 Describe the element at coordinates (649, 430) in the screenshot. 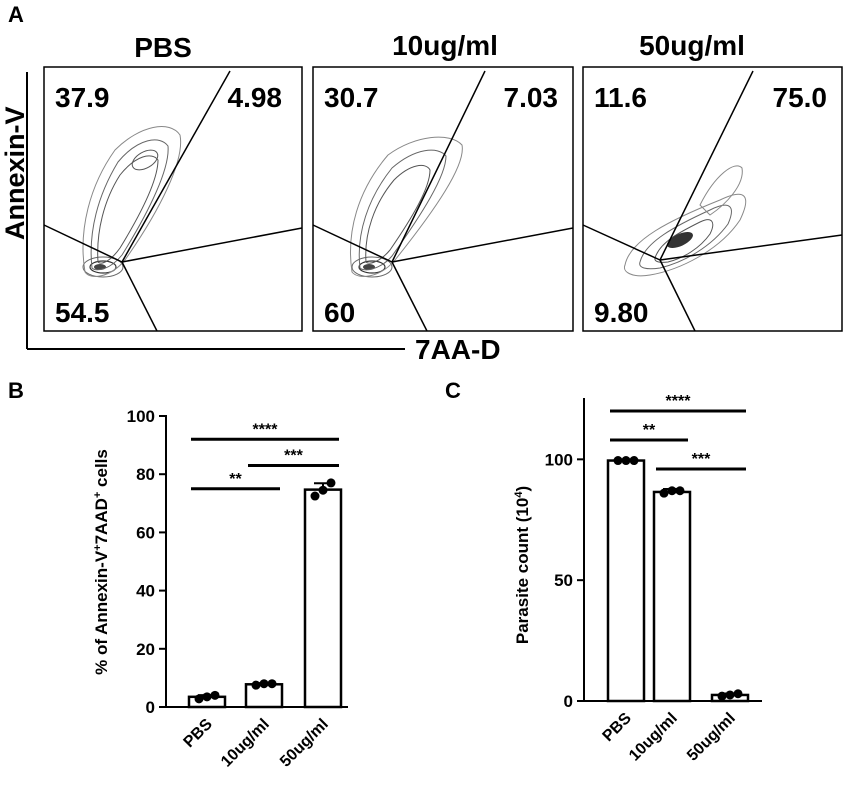

I see `chart-c-significance-label: **` at that location.